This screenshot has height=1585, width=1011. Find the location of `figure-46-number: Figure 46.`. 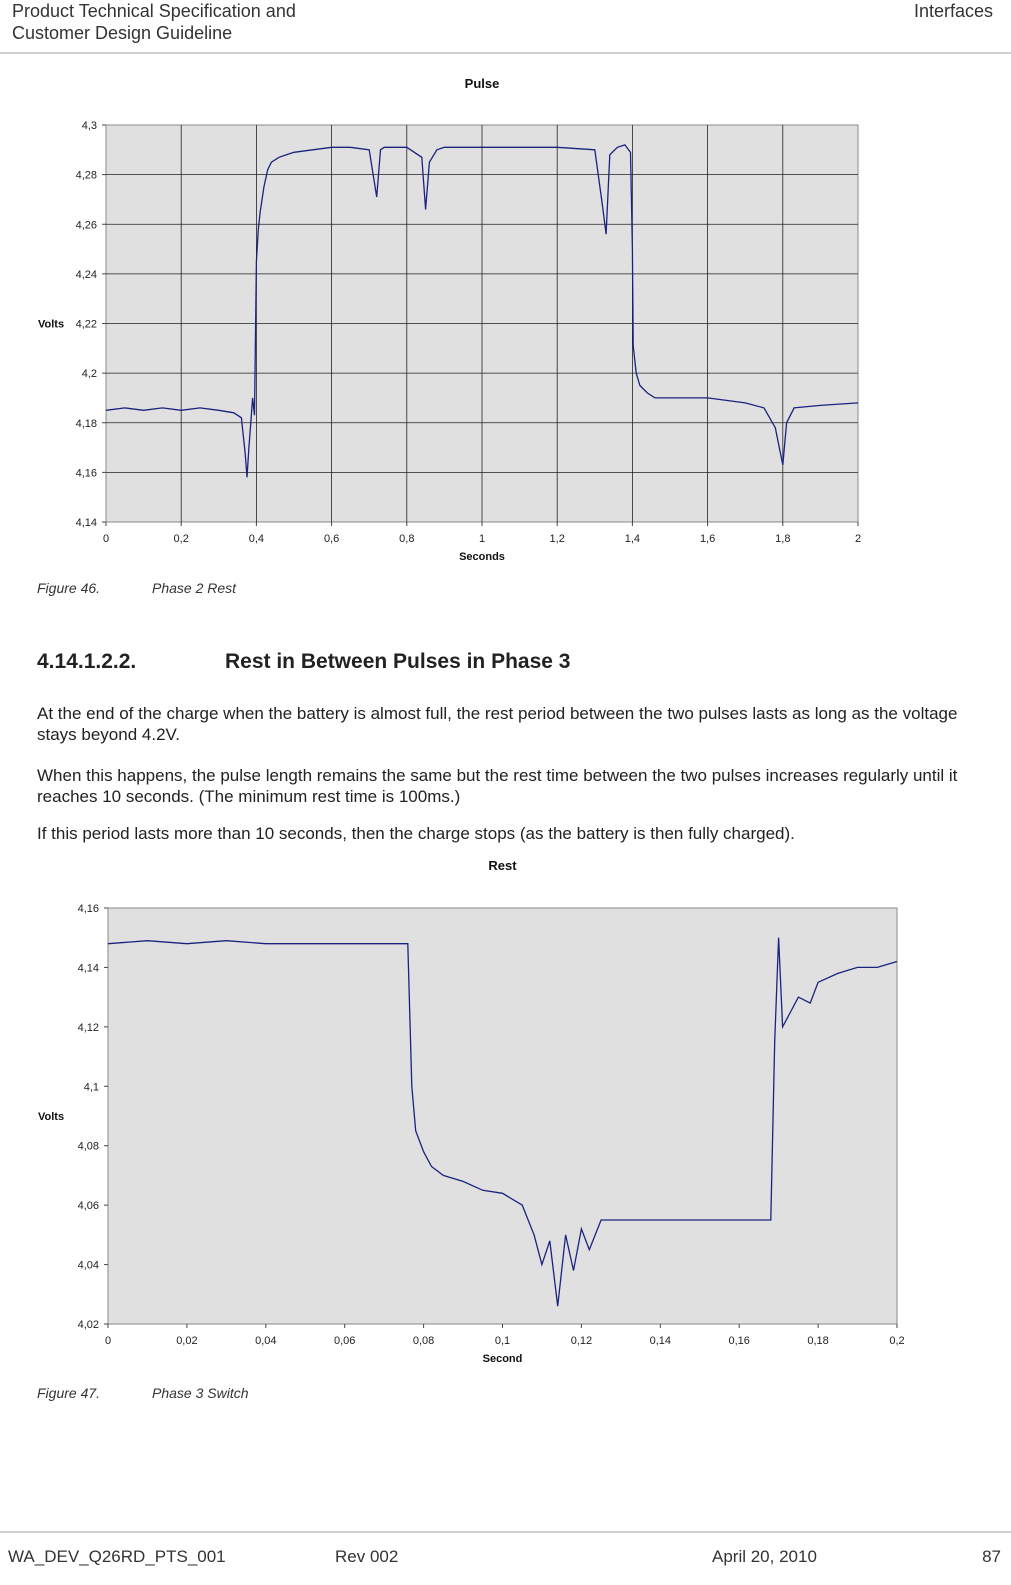

figure-46-number: Figure 46. is located at coordinates (69, 588).